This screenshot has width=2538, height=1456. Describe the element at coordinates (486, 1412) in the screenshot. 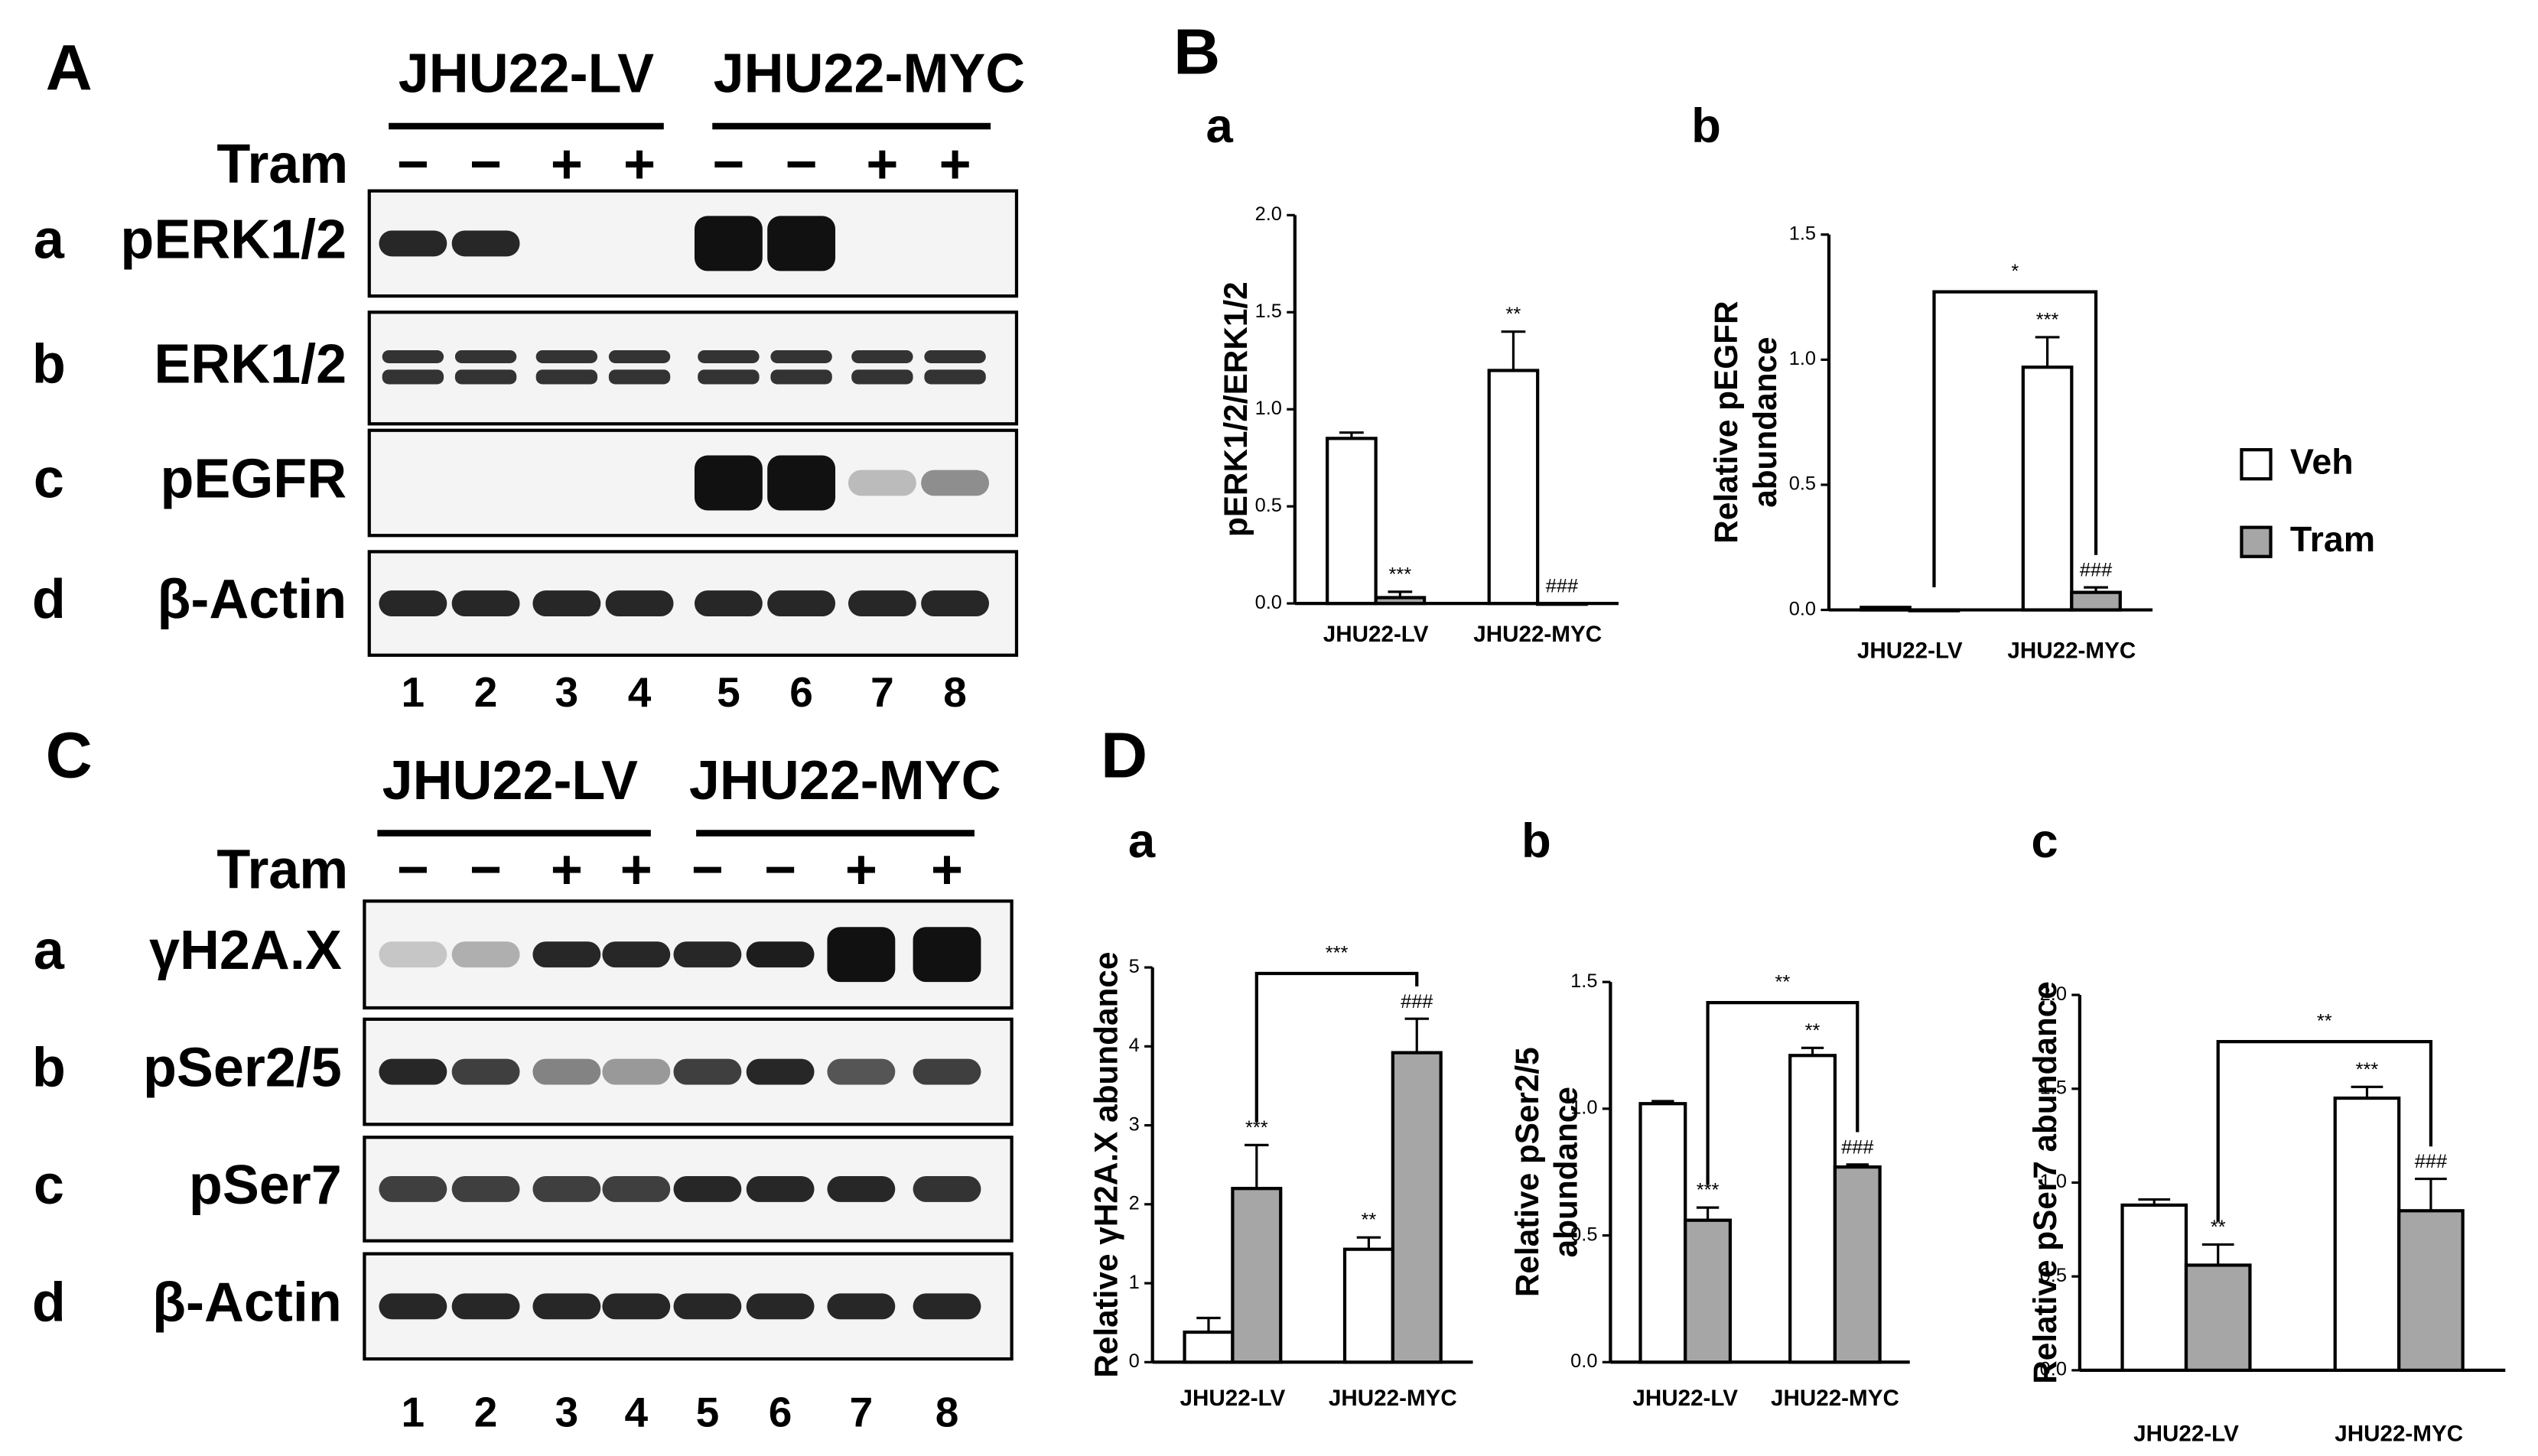

I see `lane-number: 2` at that location.